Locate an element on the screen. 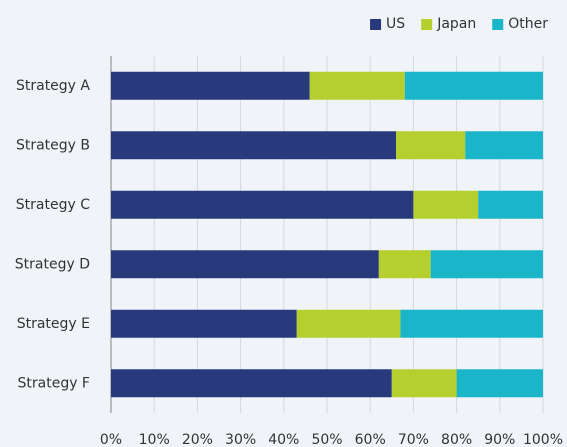 This screenshot has width=567, height=447. x-tick-label: 70% is located at coordinates (413, 439).